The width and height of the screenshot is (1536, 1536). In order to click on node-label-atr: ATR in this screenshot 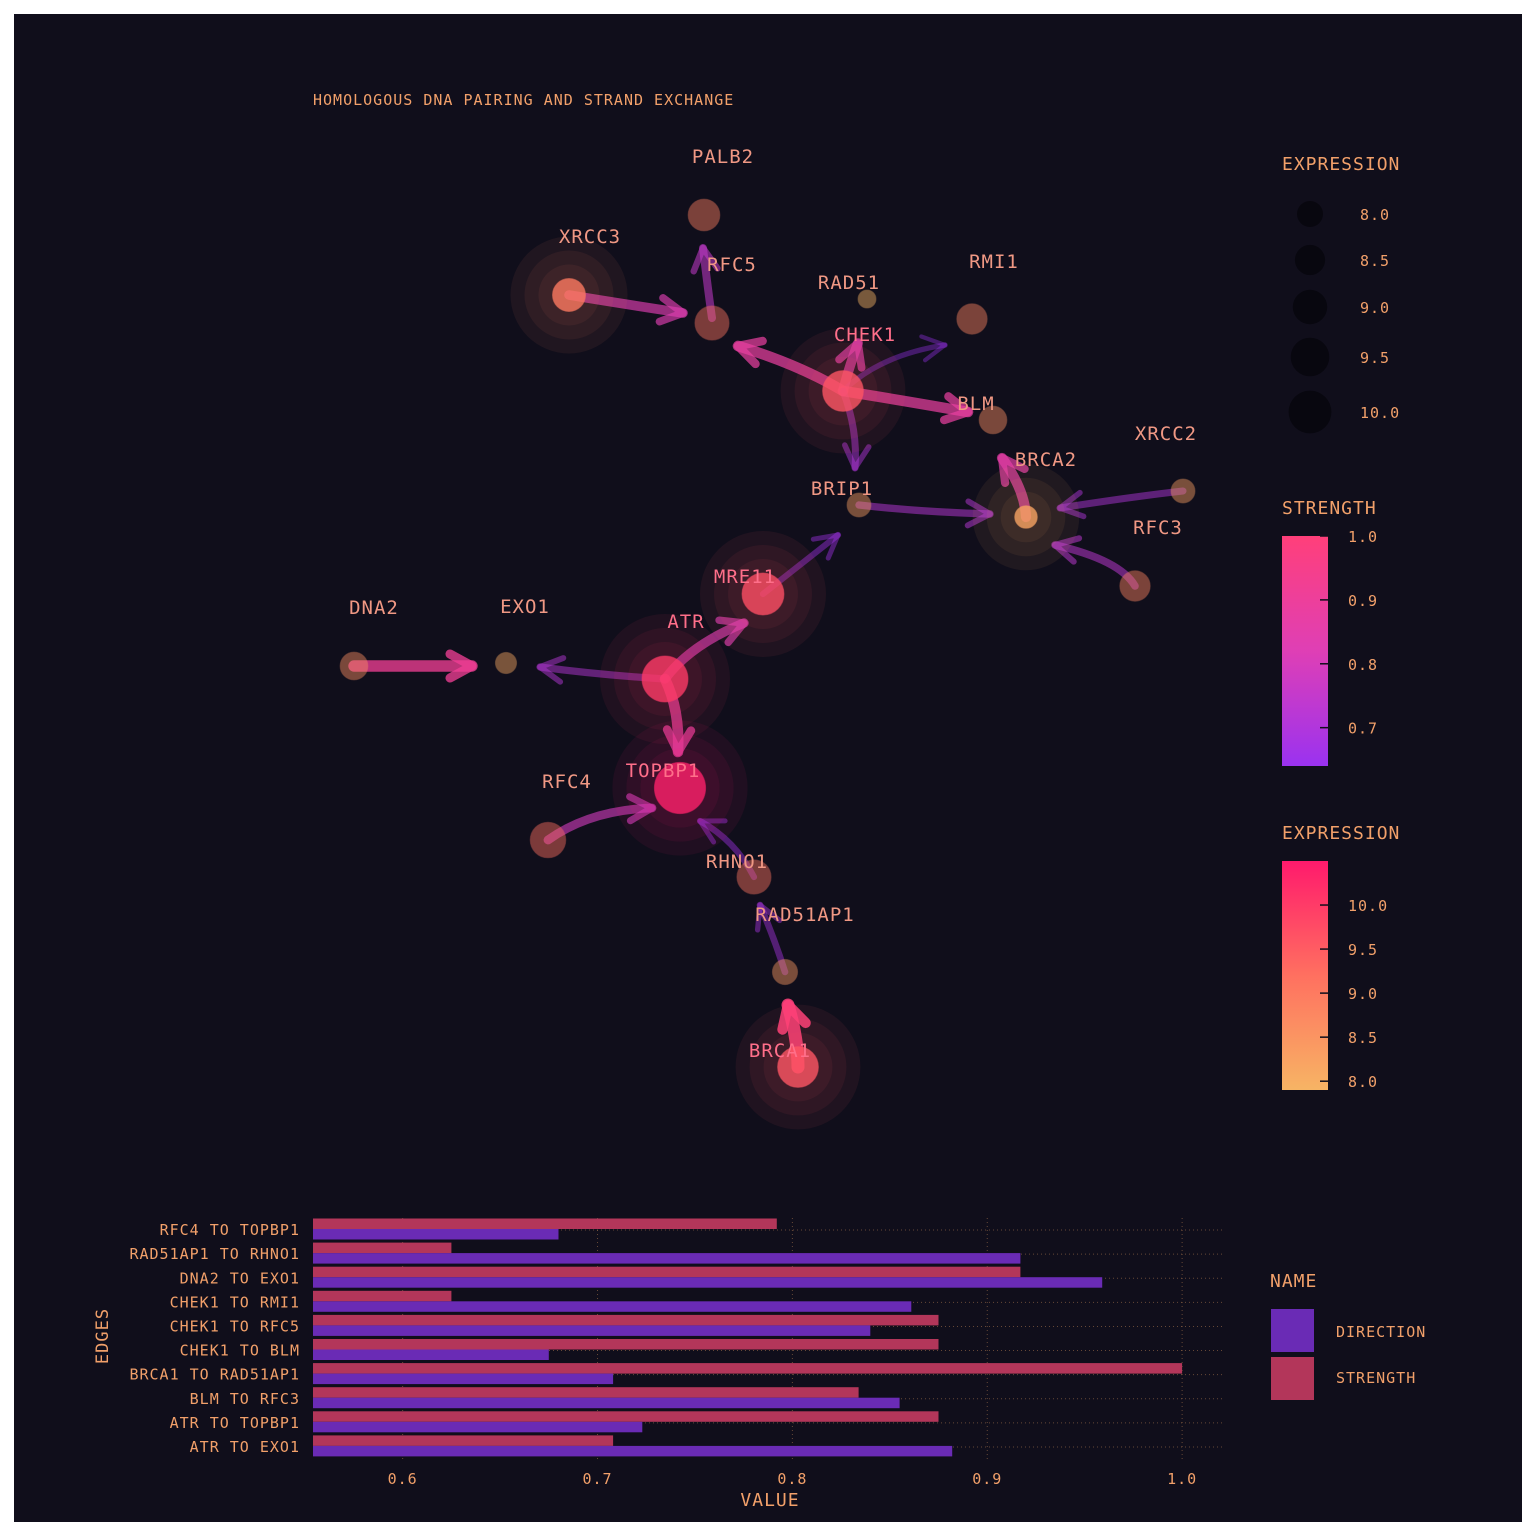, I will do `click(685, 622)`.